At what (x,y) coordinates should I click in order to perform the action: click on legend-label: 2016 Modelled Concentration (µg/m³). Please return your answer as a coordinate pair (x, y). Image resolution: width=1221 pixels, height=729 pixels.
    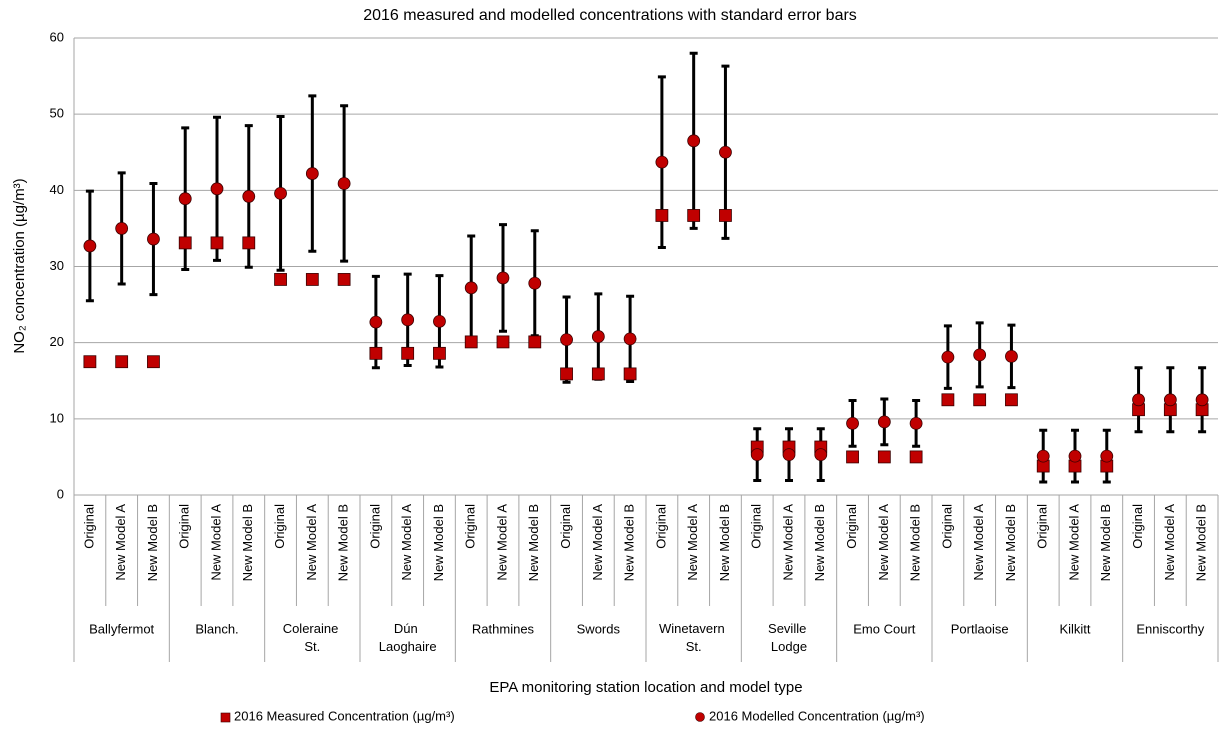
    Looking at the image, I should click on (817, 715).